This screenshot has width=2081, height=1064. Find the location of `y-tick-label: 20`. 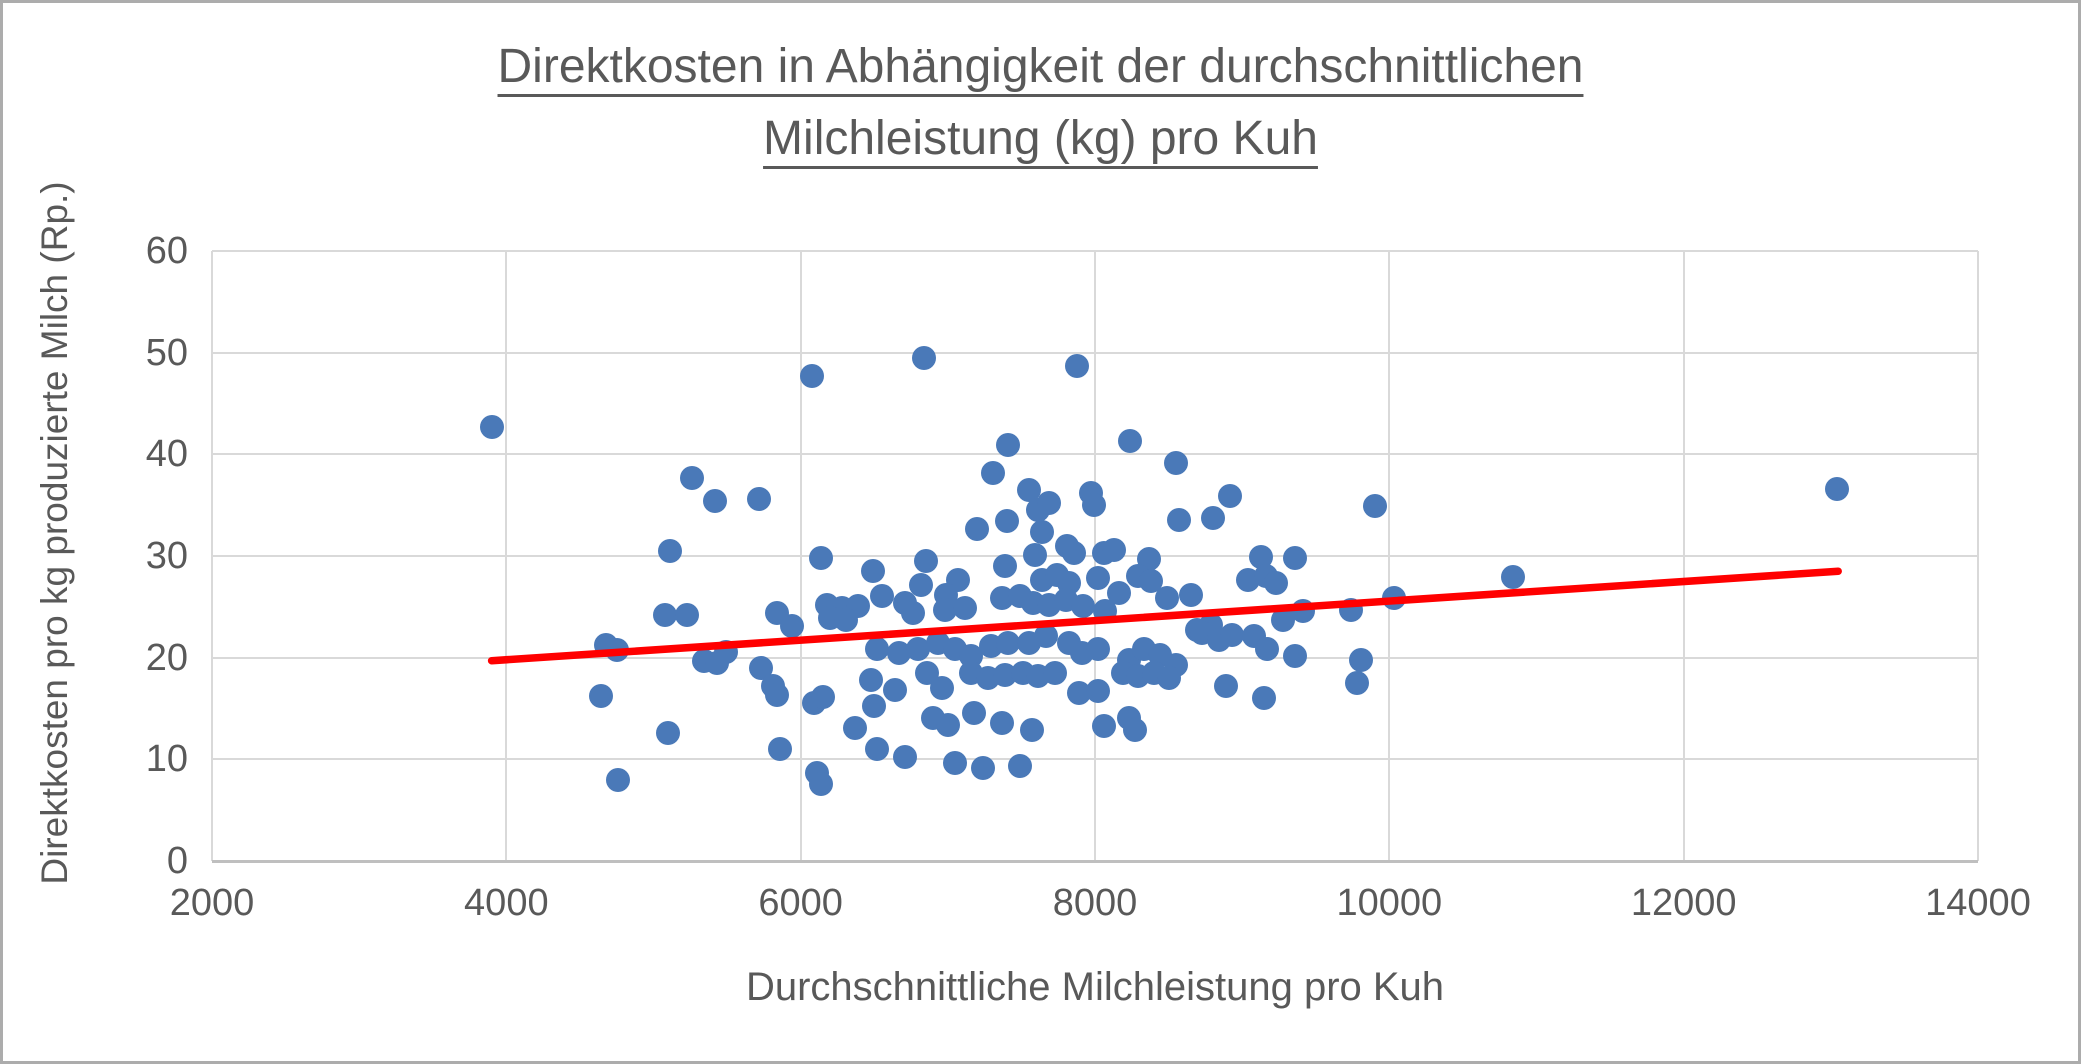

y-tick-label: 20 is located at coordinates (166, 657).